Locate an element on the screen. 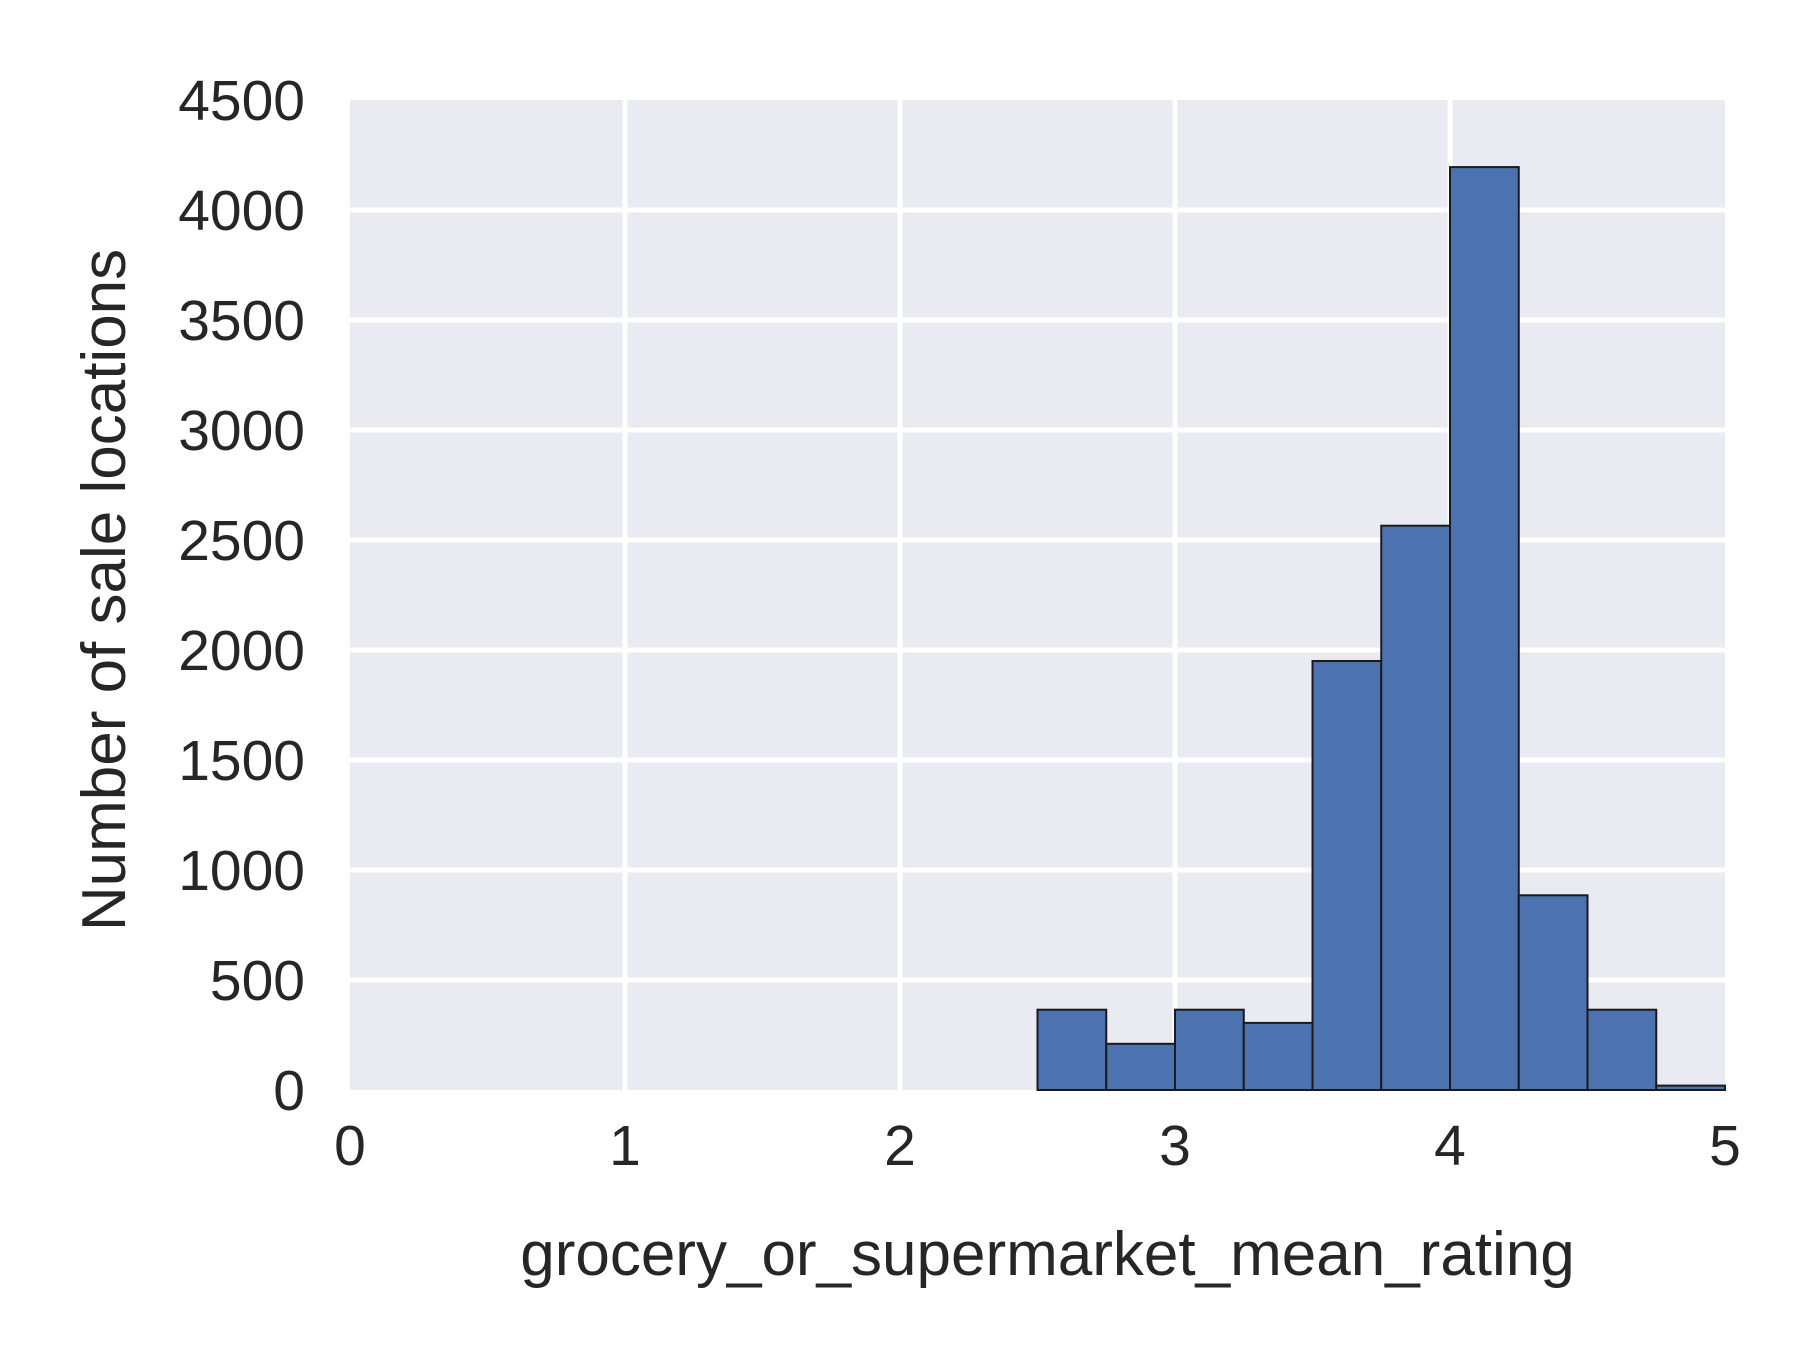 This screenshot has width=1800, height=1350. y-tick-label: 4500 is located at coordinates (241, 101).